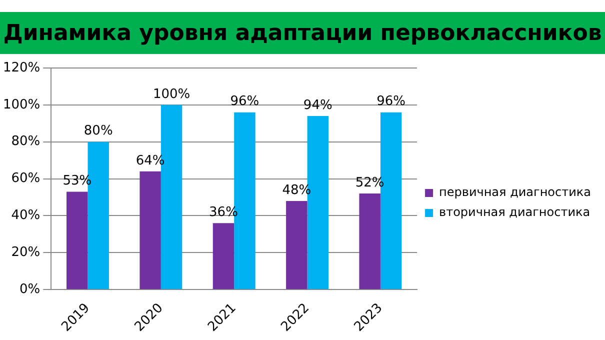 Image resolution: width=605 pixels, height=340 pixels. I want to click on y-tick-label: 60%, so click(25, 178).